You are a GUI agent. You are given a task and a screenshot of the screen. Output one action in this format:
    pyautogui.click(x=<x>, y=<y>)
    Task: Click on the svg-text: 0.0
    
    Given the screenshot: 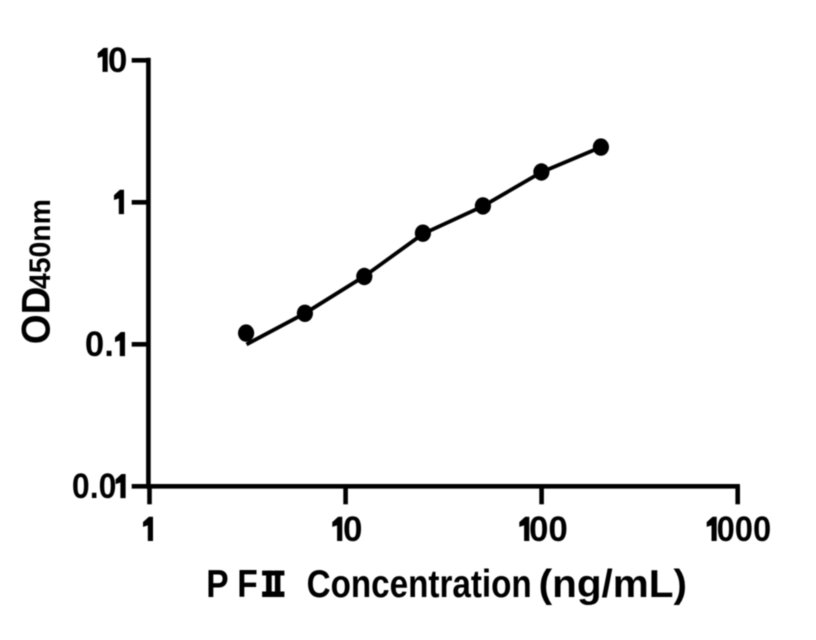 What is the action you would take?
    pyautogui.click(x=94, y=487)
    